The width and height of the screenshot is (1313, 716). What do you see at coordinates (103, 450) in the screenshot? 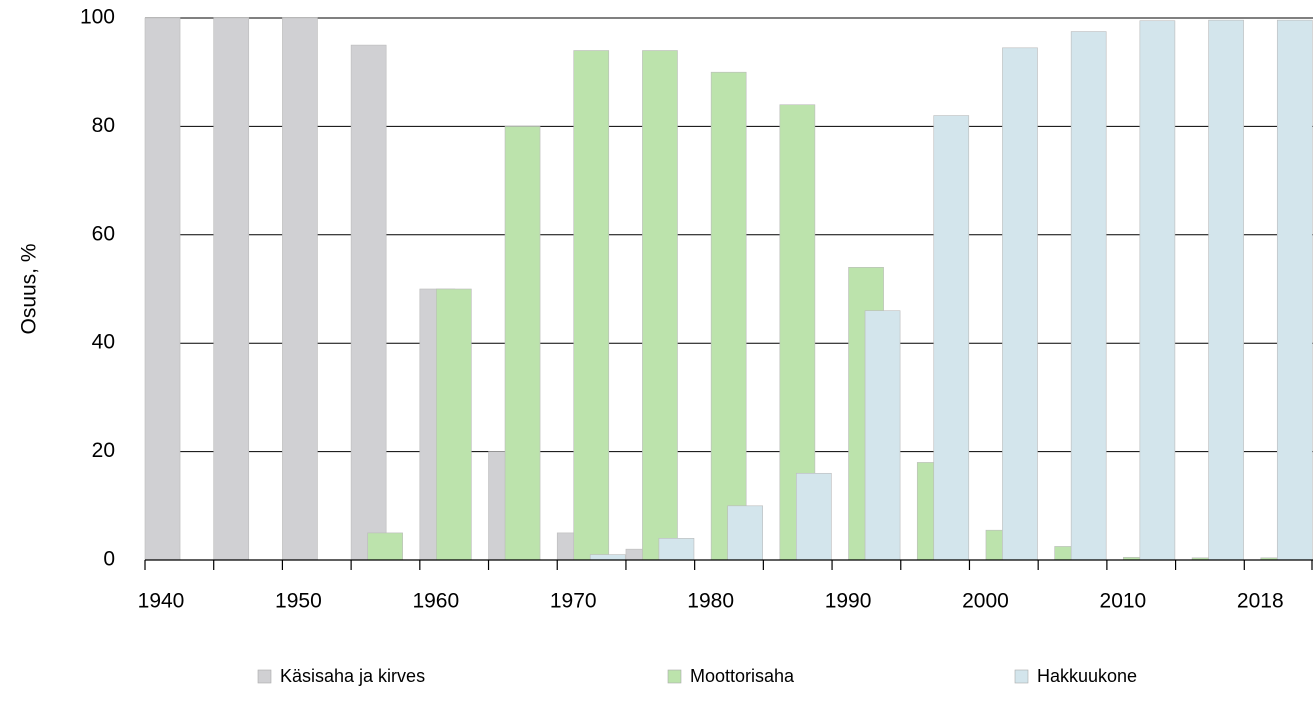
I see `y-tick-label: 20` at bounding box center [103, 450].